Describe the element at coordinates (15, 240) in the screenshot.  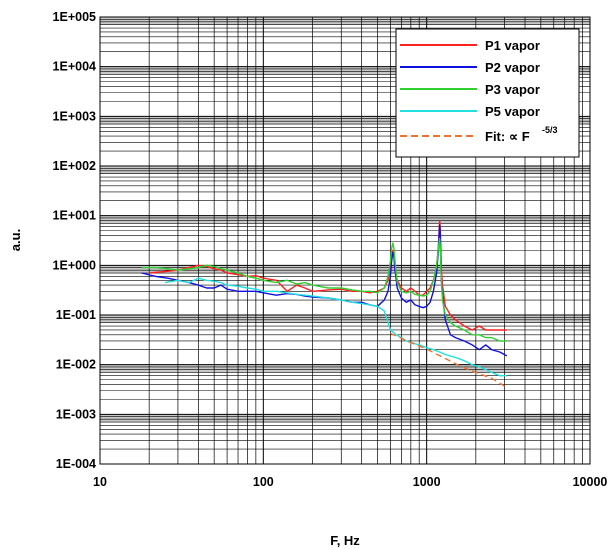
I see `y-axis-title: a.u.` at that location.